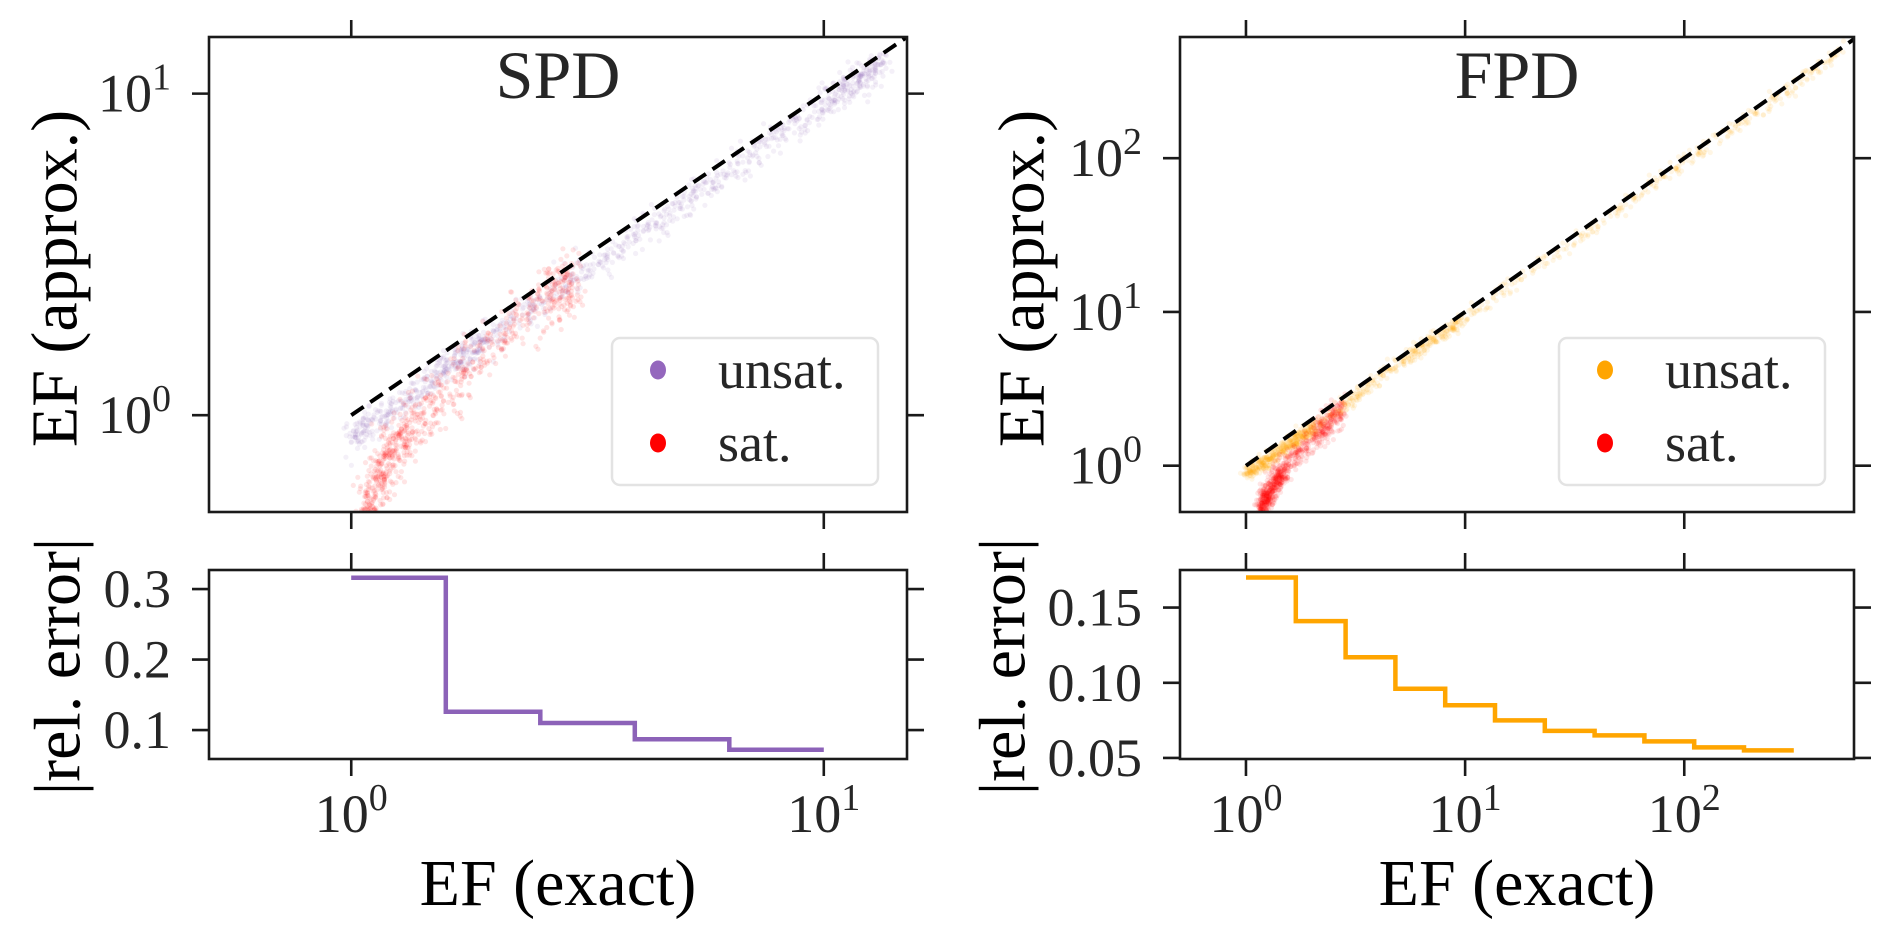 The width and height of the screenshot is (1892, 941). Describe the element at coordinates (1520, 664) in the screenshot. I see `plot-area` at that location.